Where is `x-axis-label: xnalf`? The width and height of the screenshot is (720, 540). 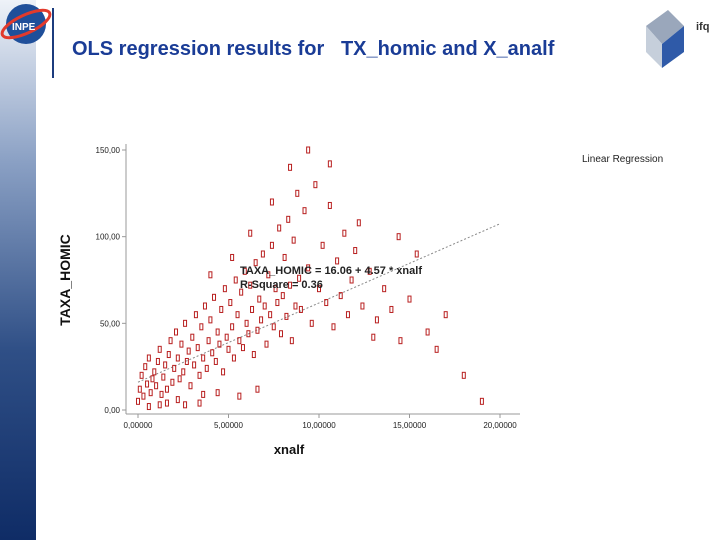
x-axis-label: xnalf is located at coordinates (289, 449).